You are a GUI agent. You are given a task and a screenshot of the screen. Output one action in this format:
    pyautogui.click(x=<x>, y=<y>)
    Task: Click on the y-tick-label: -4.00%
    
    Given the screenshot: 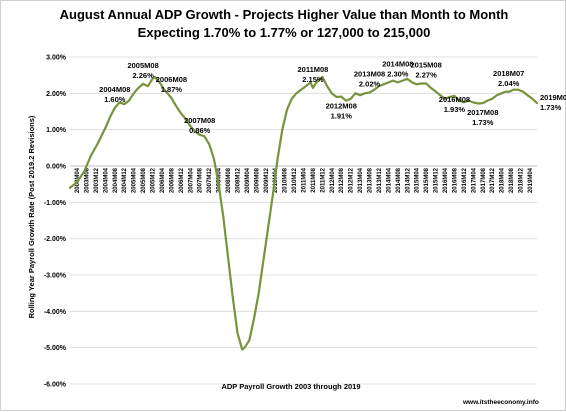 What is the action you would take?
    pyautogui.click(x=55, y=312)
    